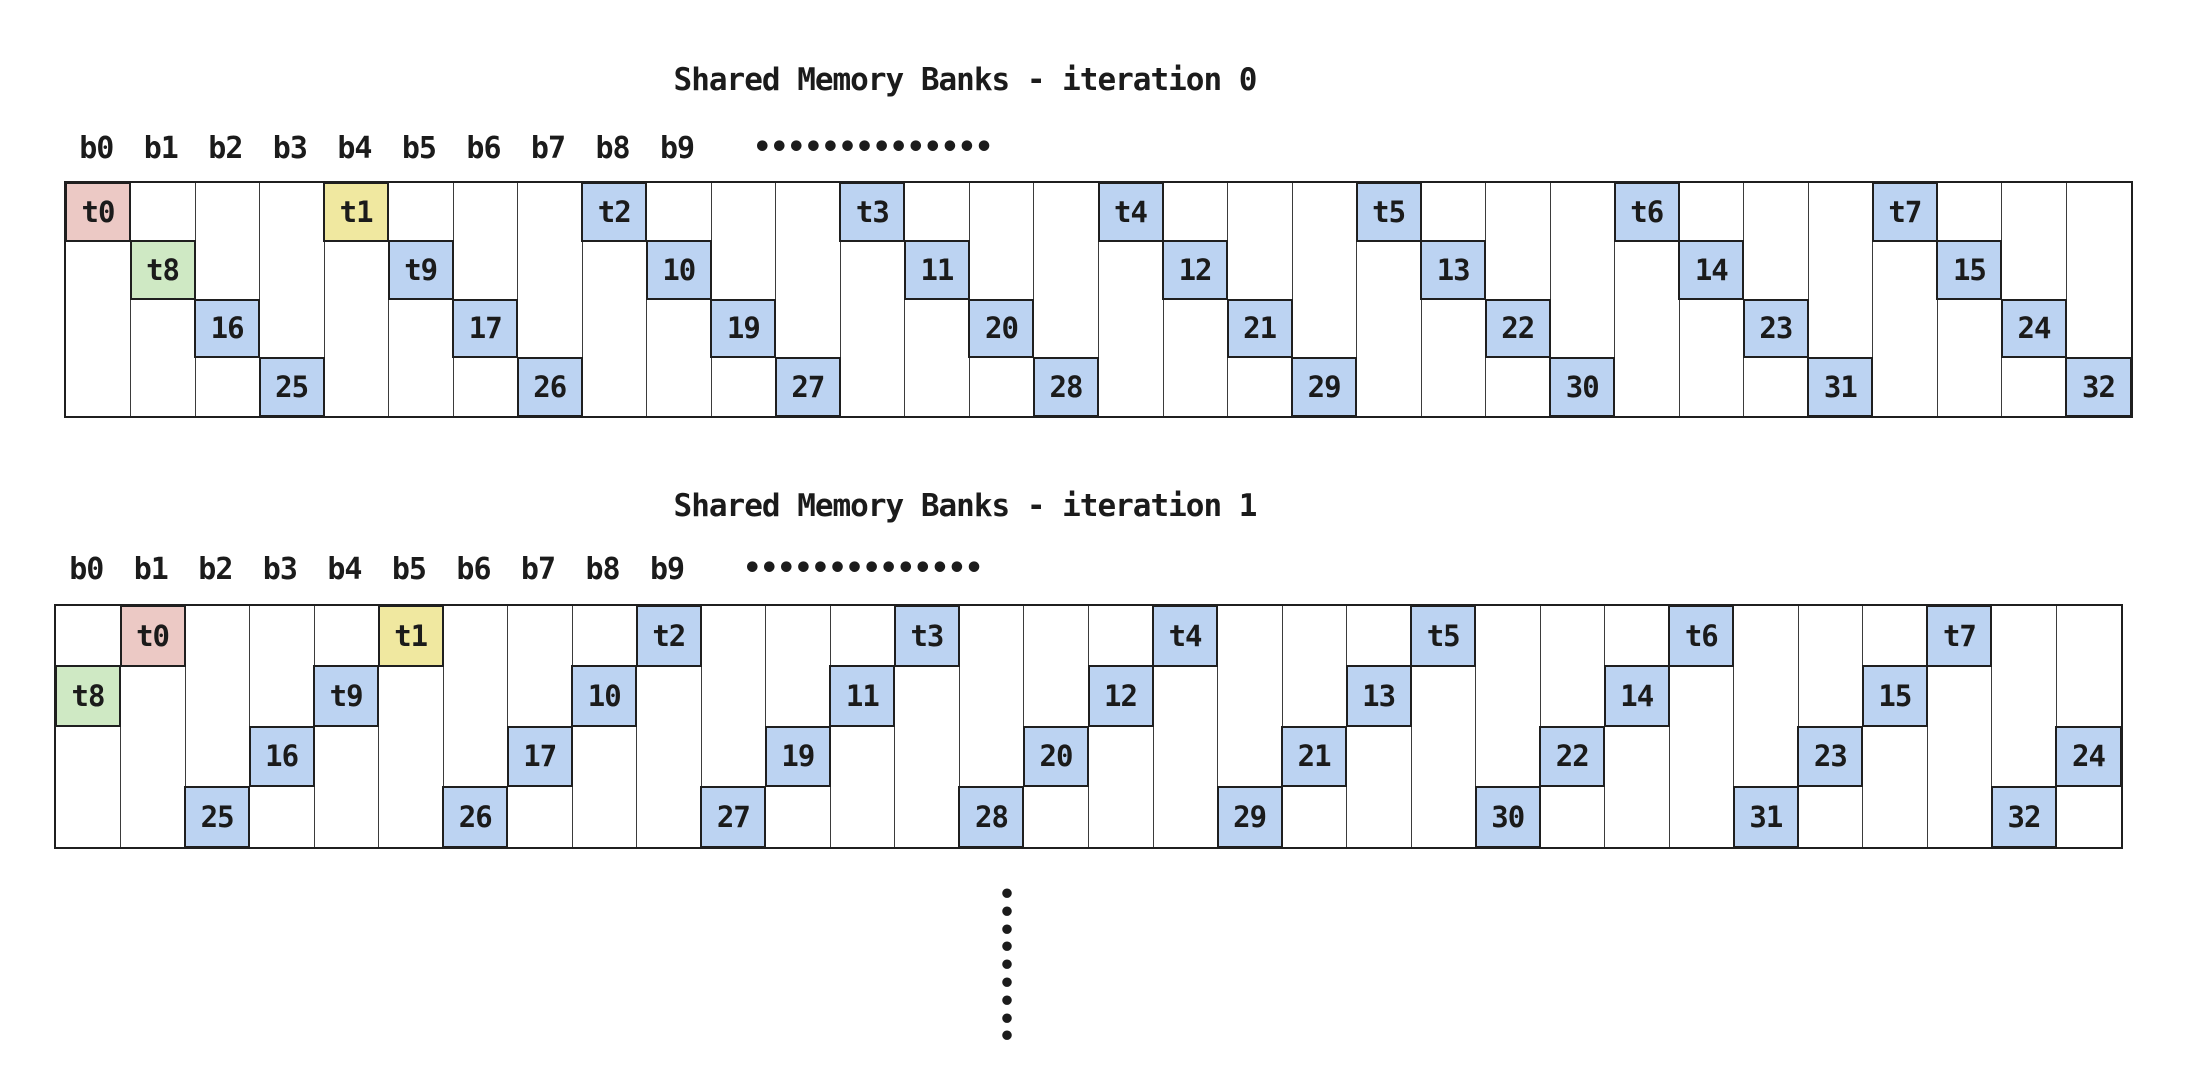  What do you see at coordinates (419, 148) in the screenshot?
I see `bank-label: b5` at bounding box center [419, 148].